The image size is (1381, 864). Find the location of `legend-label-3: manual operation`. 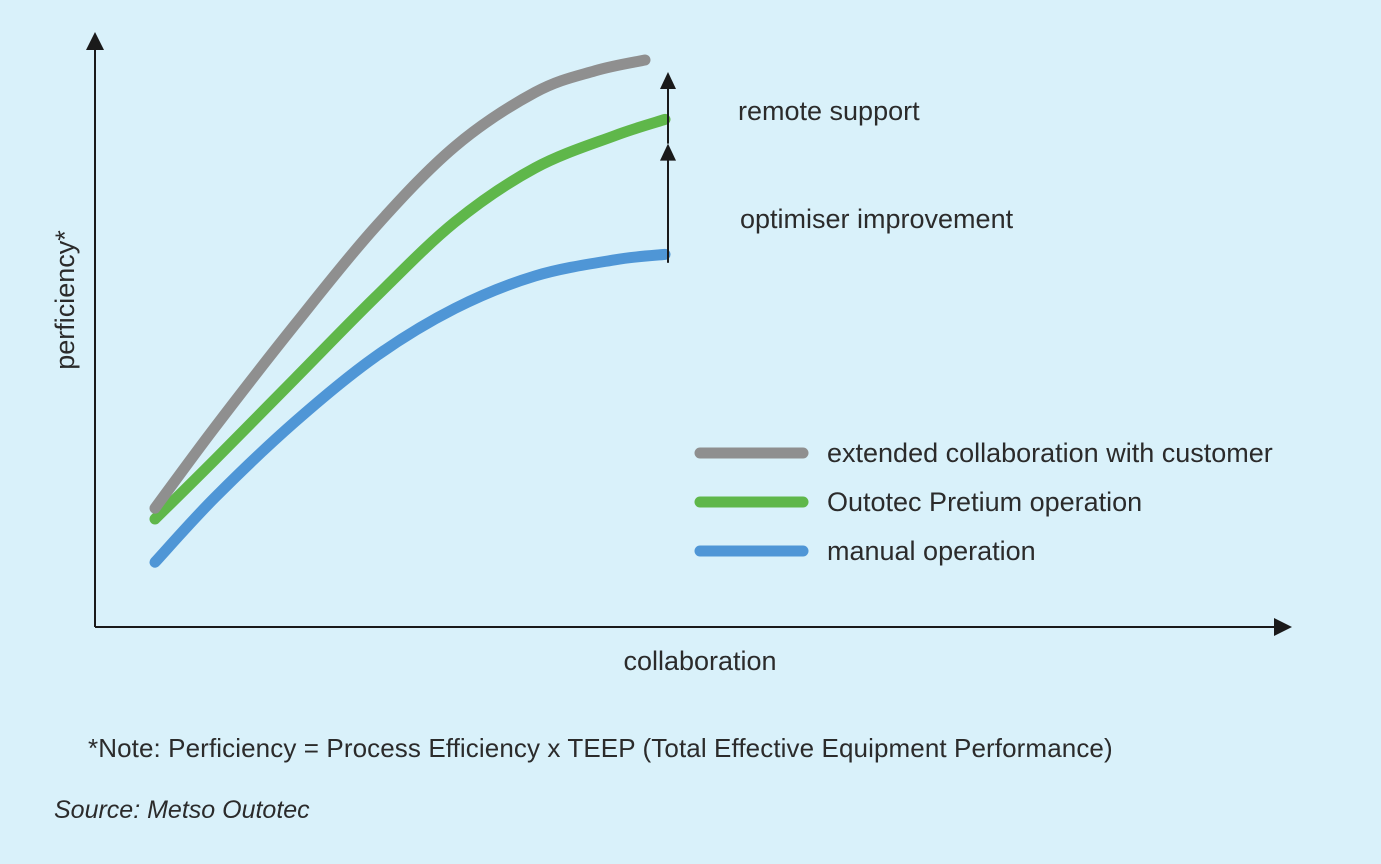

legend-label-3: manual operation is located at coordinates (931, 551).